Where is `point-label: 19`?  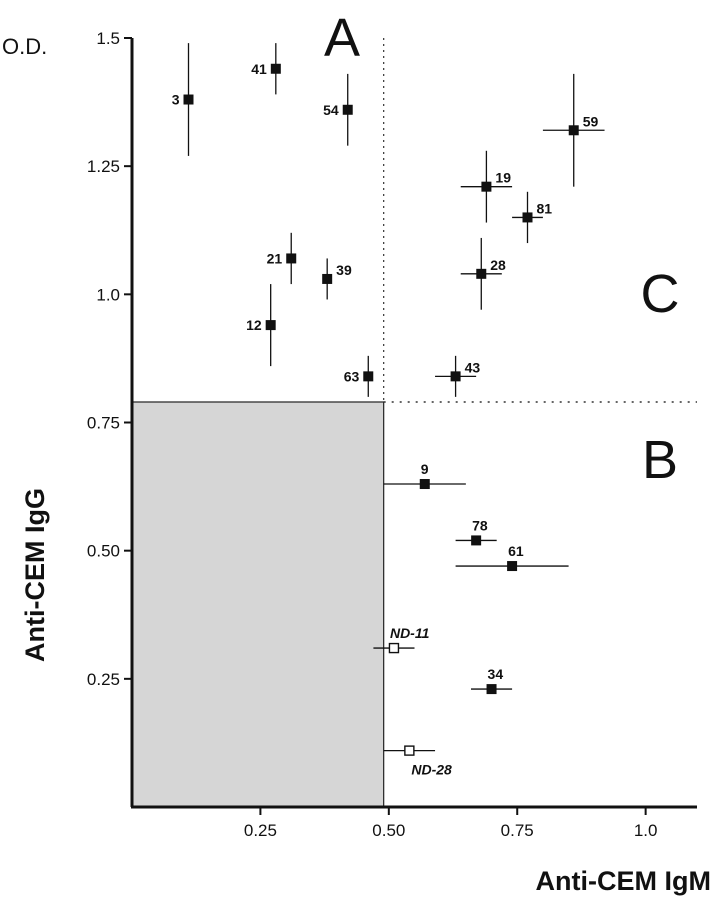
point-label: 19 is located at coordinates (503, 178).